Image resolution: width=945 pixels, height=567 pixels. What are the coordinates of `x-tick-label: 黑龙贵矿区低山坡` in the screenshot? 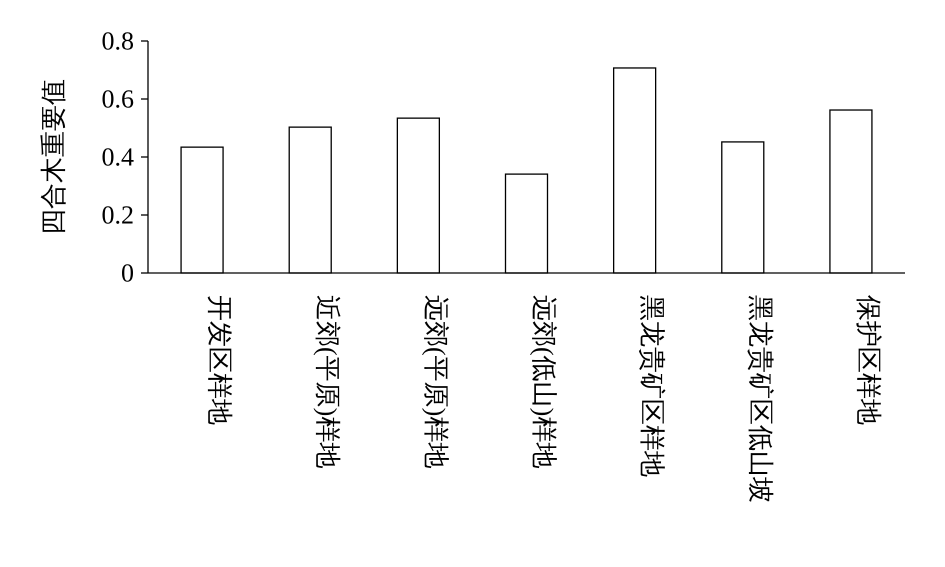 It's located at (760, 399).